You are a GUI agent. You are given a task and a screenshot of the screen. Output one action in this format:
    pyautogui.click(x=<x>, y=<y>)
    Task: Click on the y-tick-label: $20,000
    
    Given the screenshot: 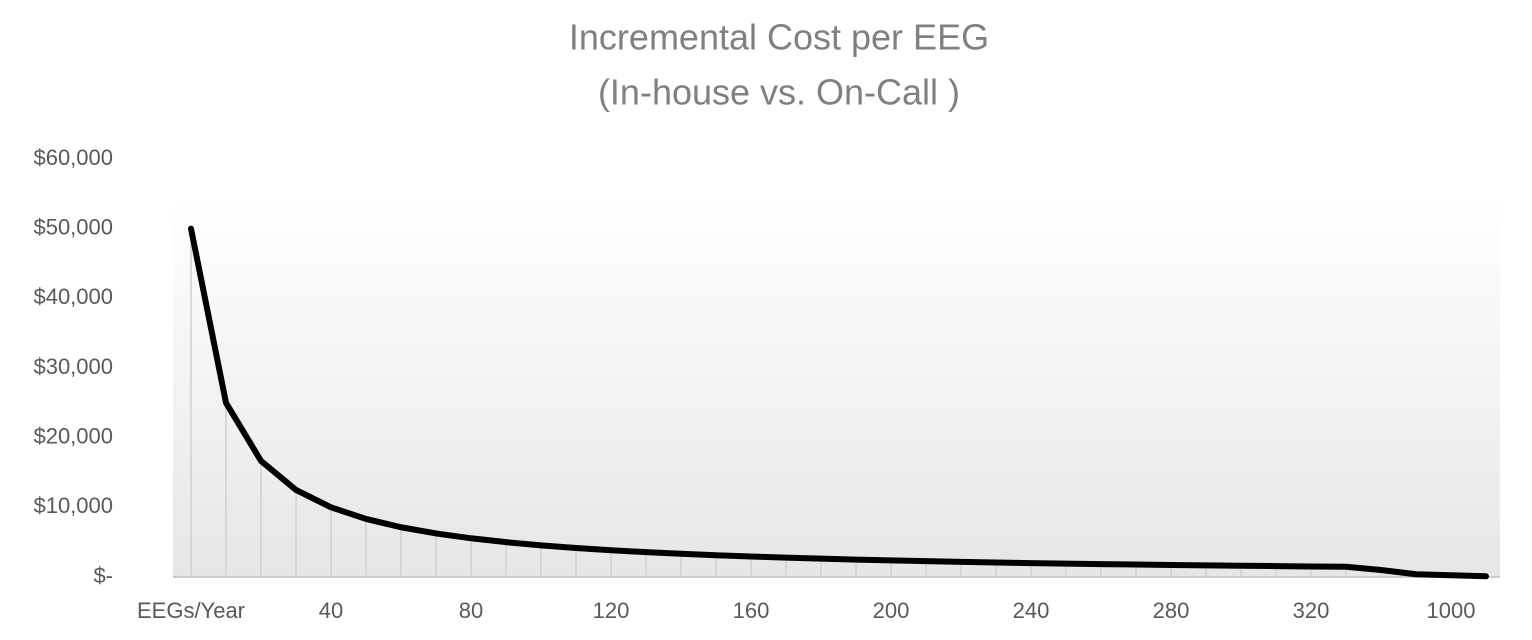 What is the action you would take?
    pyautogui.click(x=73, y=435)
    